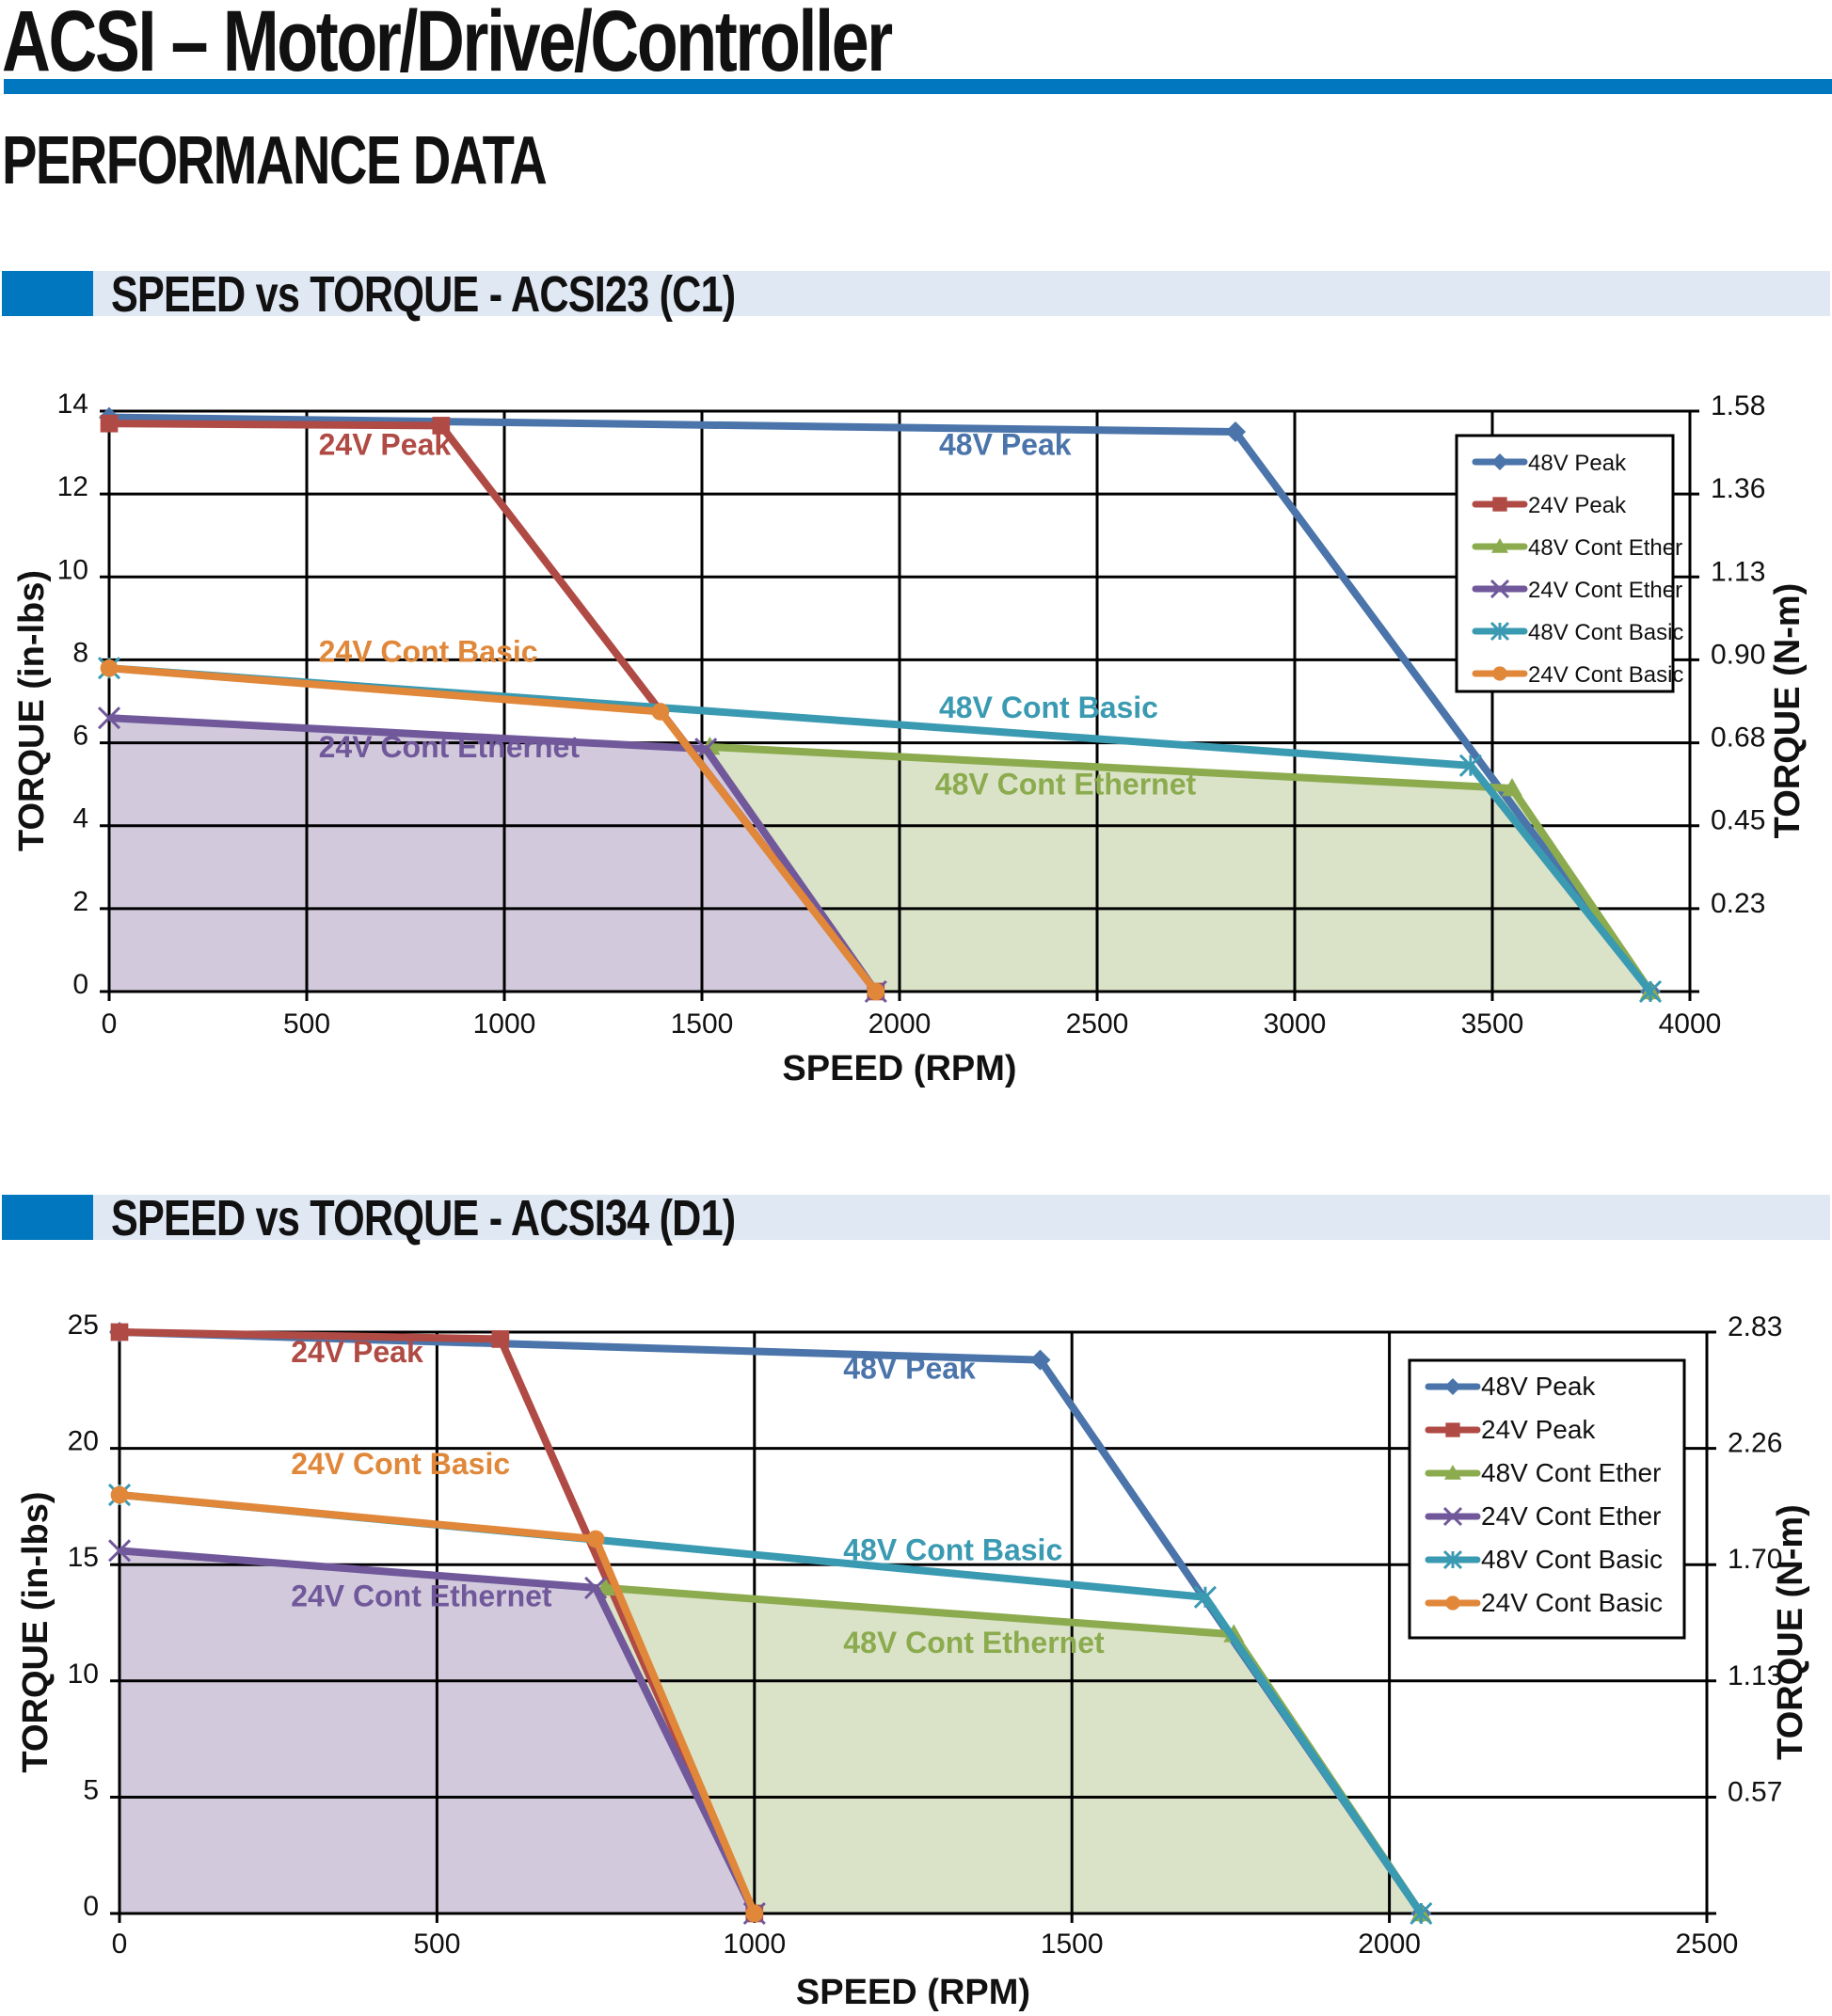 Image resolution: width=1832 pixels, height=2016 pixels. I want to click on area-fills, so click(879, 855).